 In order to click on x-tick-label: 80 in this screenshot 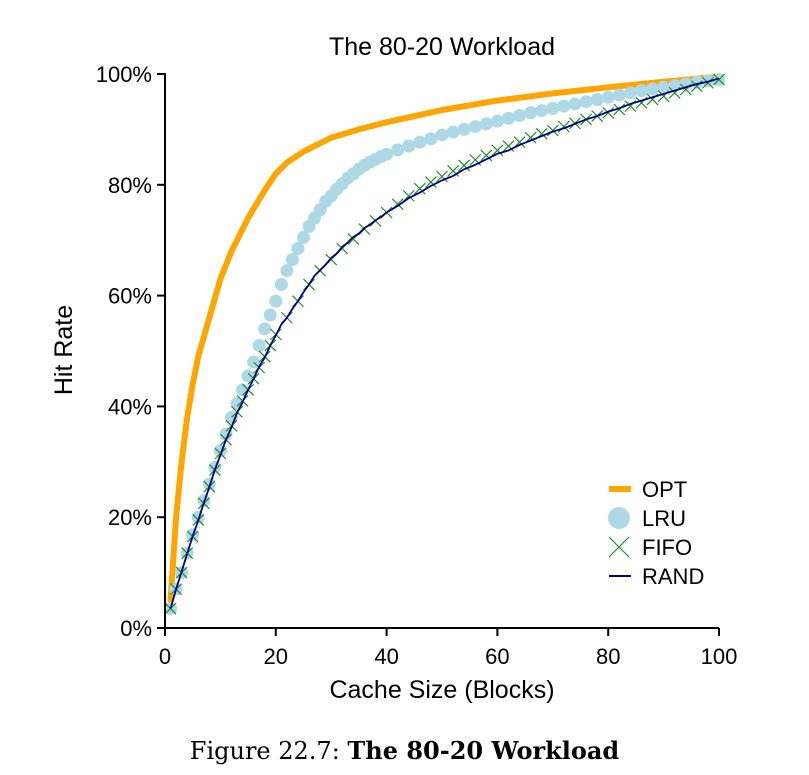, I will do `click(608, 656)`.